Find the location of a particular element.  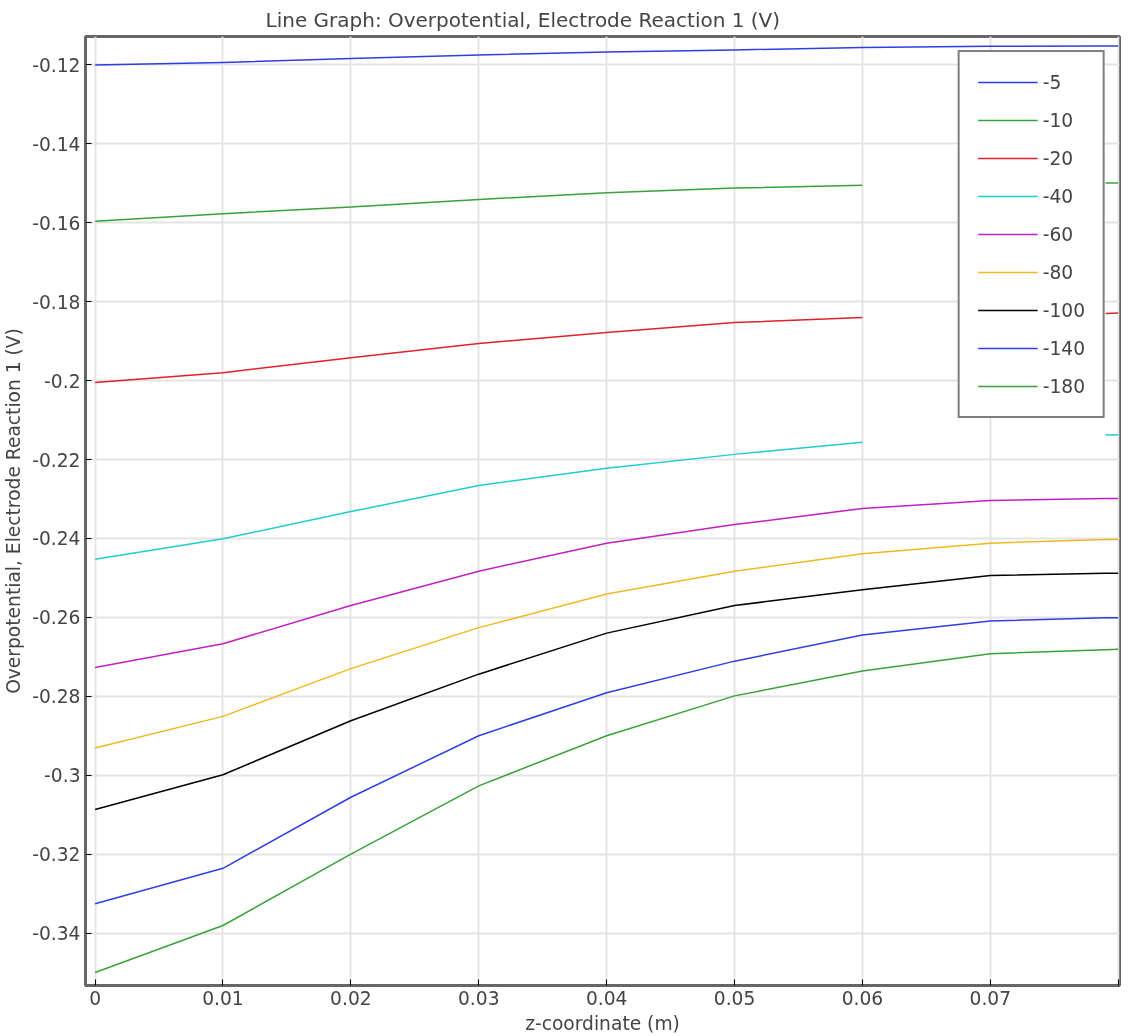

y-tick-label: -0.24 is located at coordinates (56, 539).